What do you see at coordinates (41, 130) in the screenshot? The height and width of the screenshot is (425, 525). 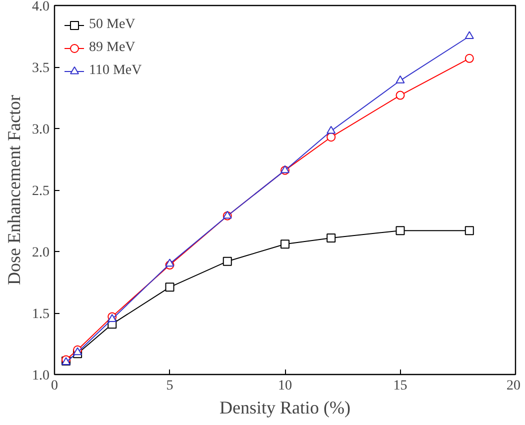 I see `y-tick-label: 3.0` at bounding box center [41, 130].